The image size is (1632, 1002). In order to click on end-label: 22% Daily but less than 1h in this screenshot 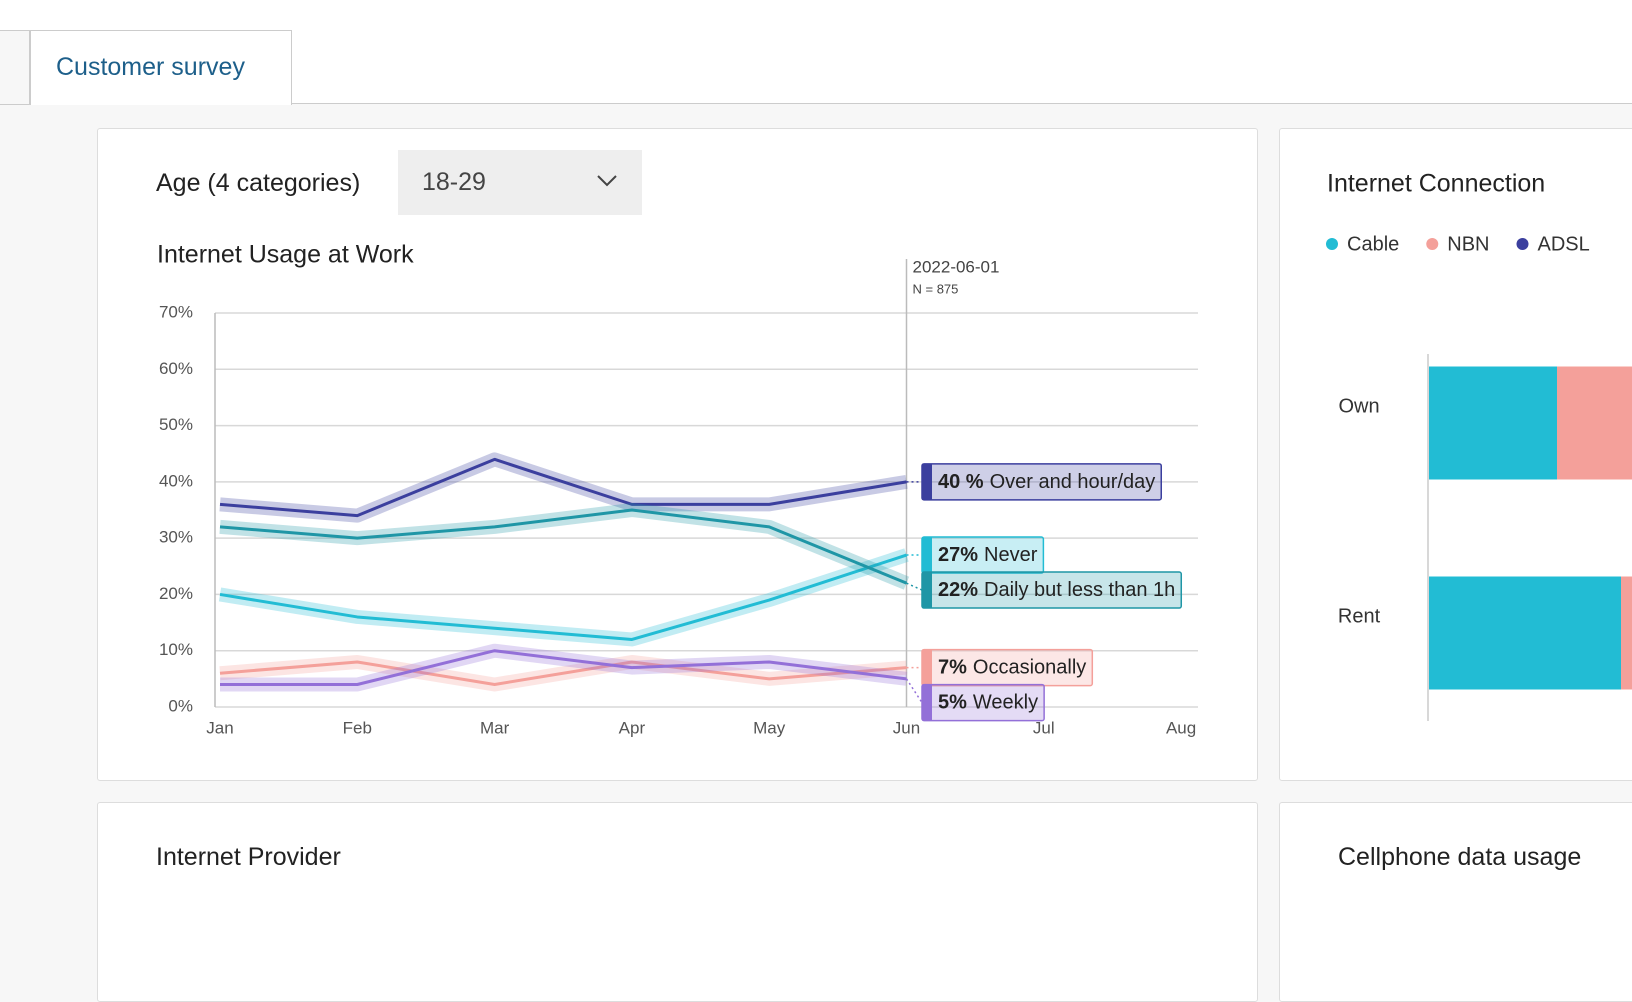, I will do `click(1052, 590)`.